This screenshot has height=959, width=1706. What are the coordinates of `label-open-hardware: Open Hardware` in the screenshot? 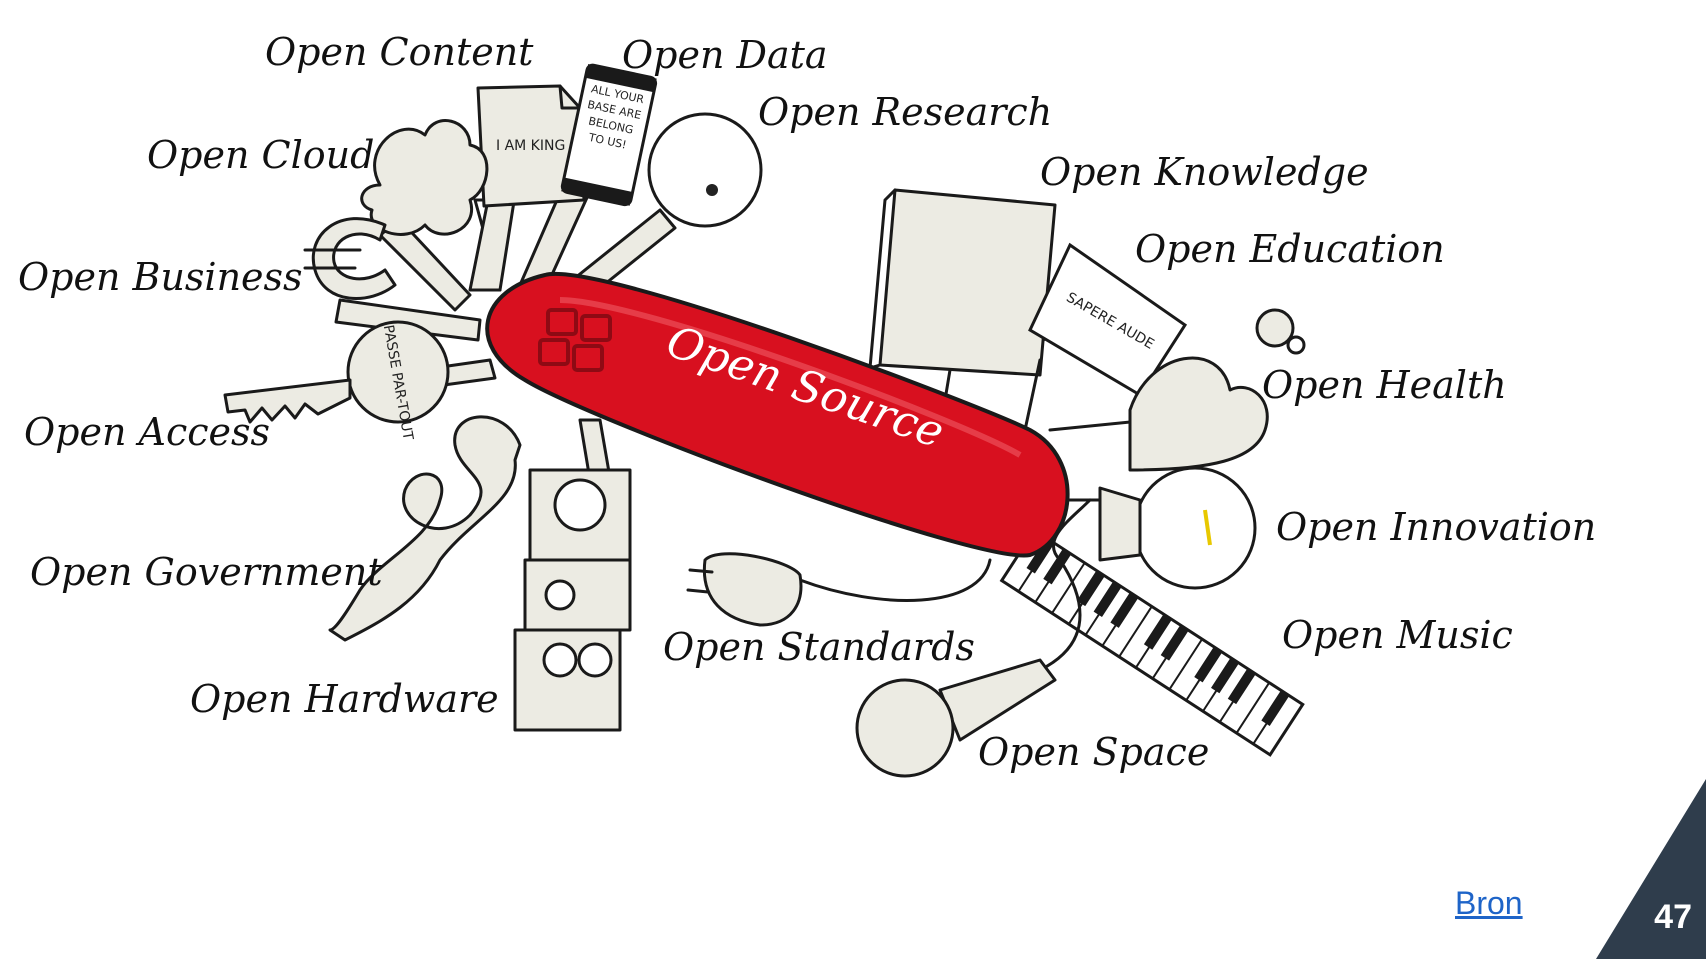 It's located at (344, 699).